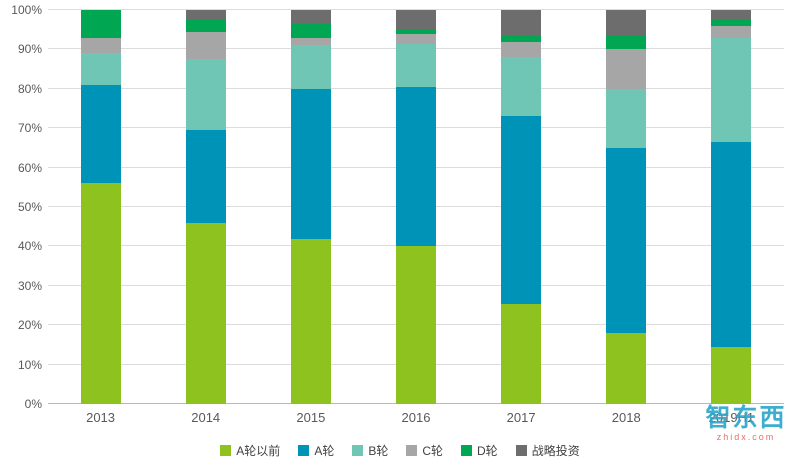  I want to click on bar-column-2017, so click(521, 207).